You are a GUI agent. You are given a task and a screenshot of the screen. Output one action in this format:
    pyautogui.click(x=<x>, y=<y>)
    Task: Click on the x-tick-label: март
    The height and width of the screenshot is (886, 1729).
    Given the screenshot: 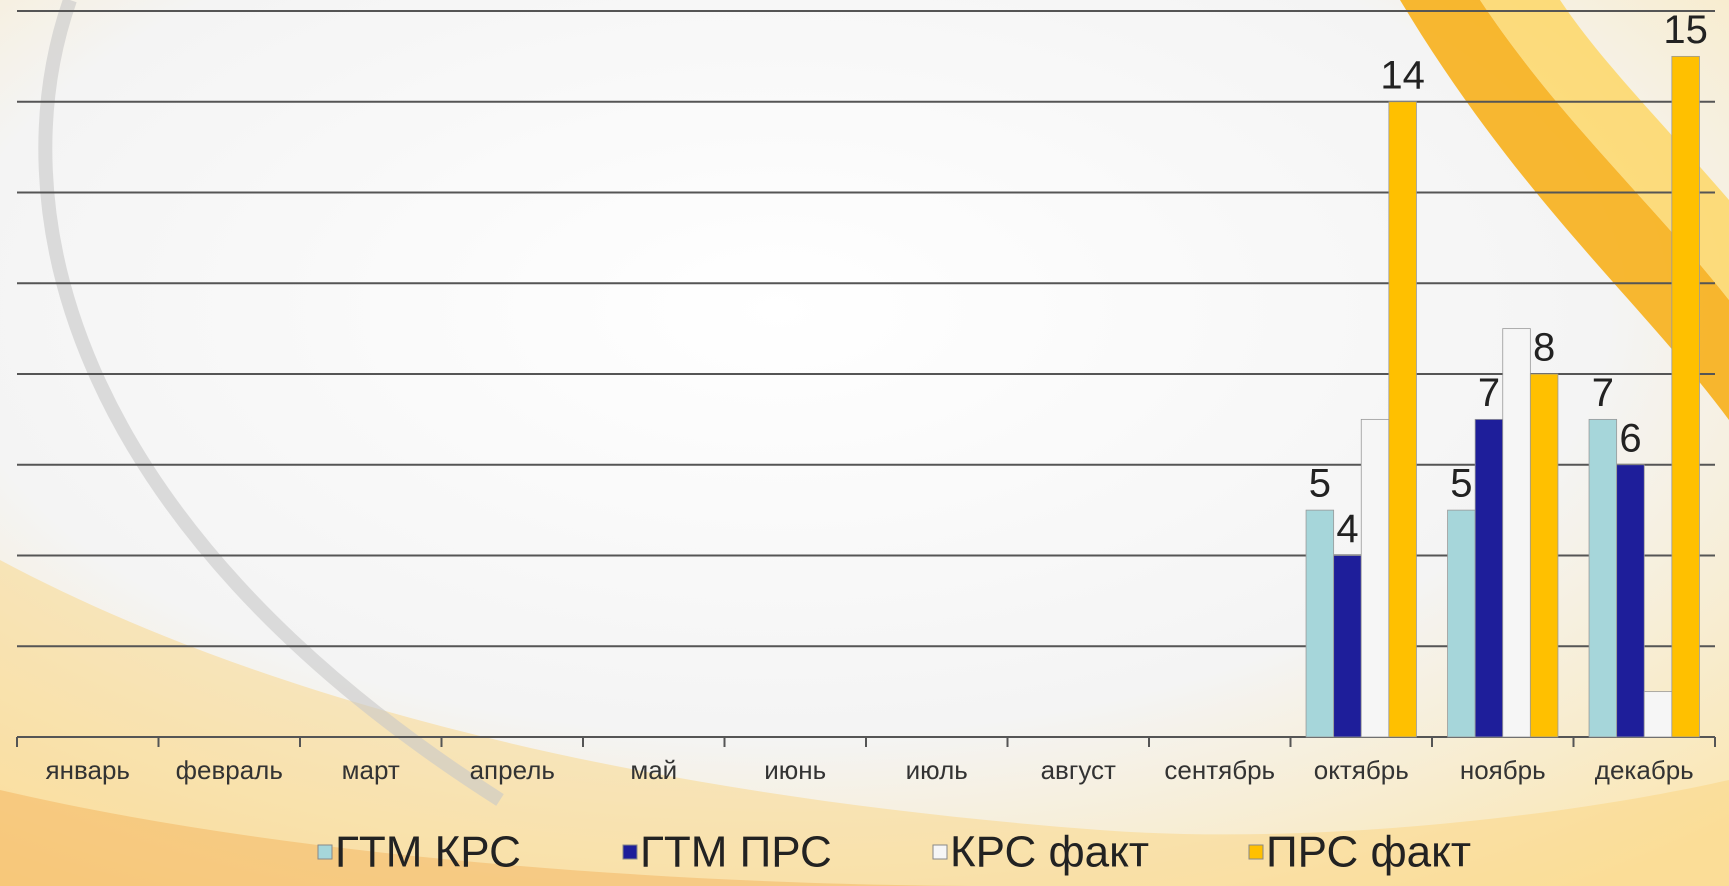 What is the action you would take?
    pyautogui.click(x=371, y=770)
    